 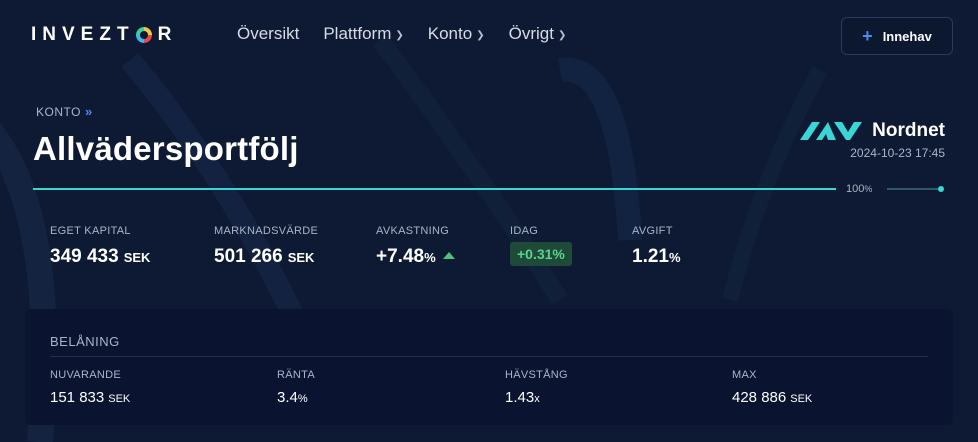 I want to click on double-chevron-right-icon: », so click(x=88, y=111).